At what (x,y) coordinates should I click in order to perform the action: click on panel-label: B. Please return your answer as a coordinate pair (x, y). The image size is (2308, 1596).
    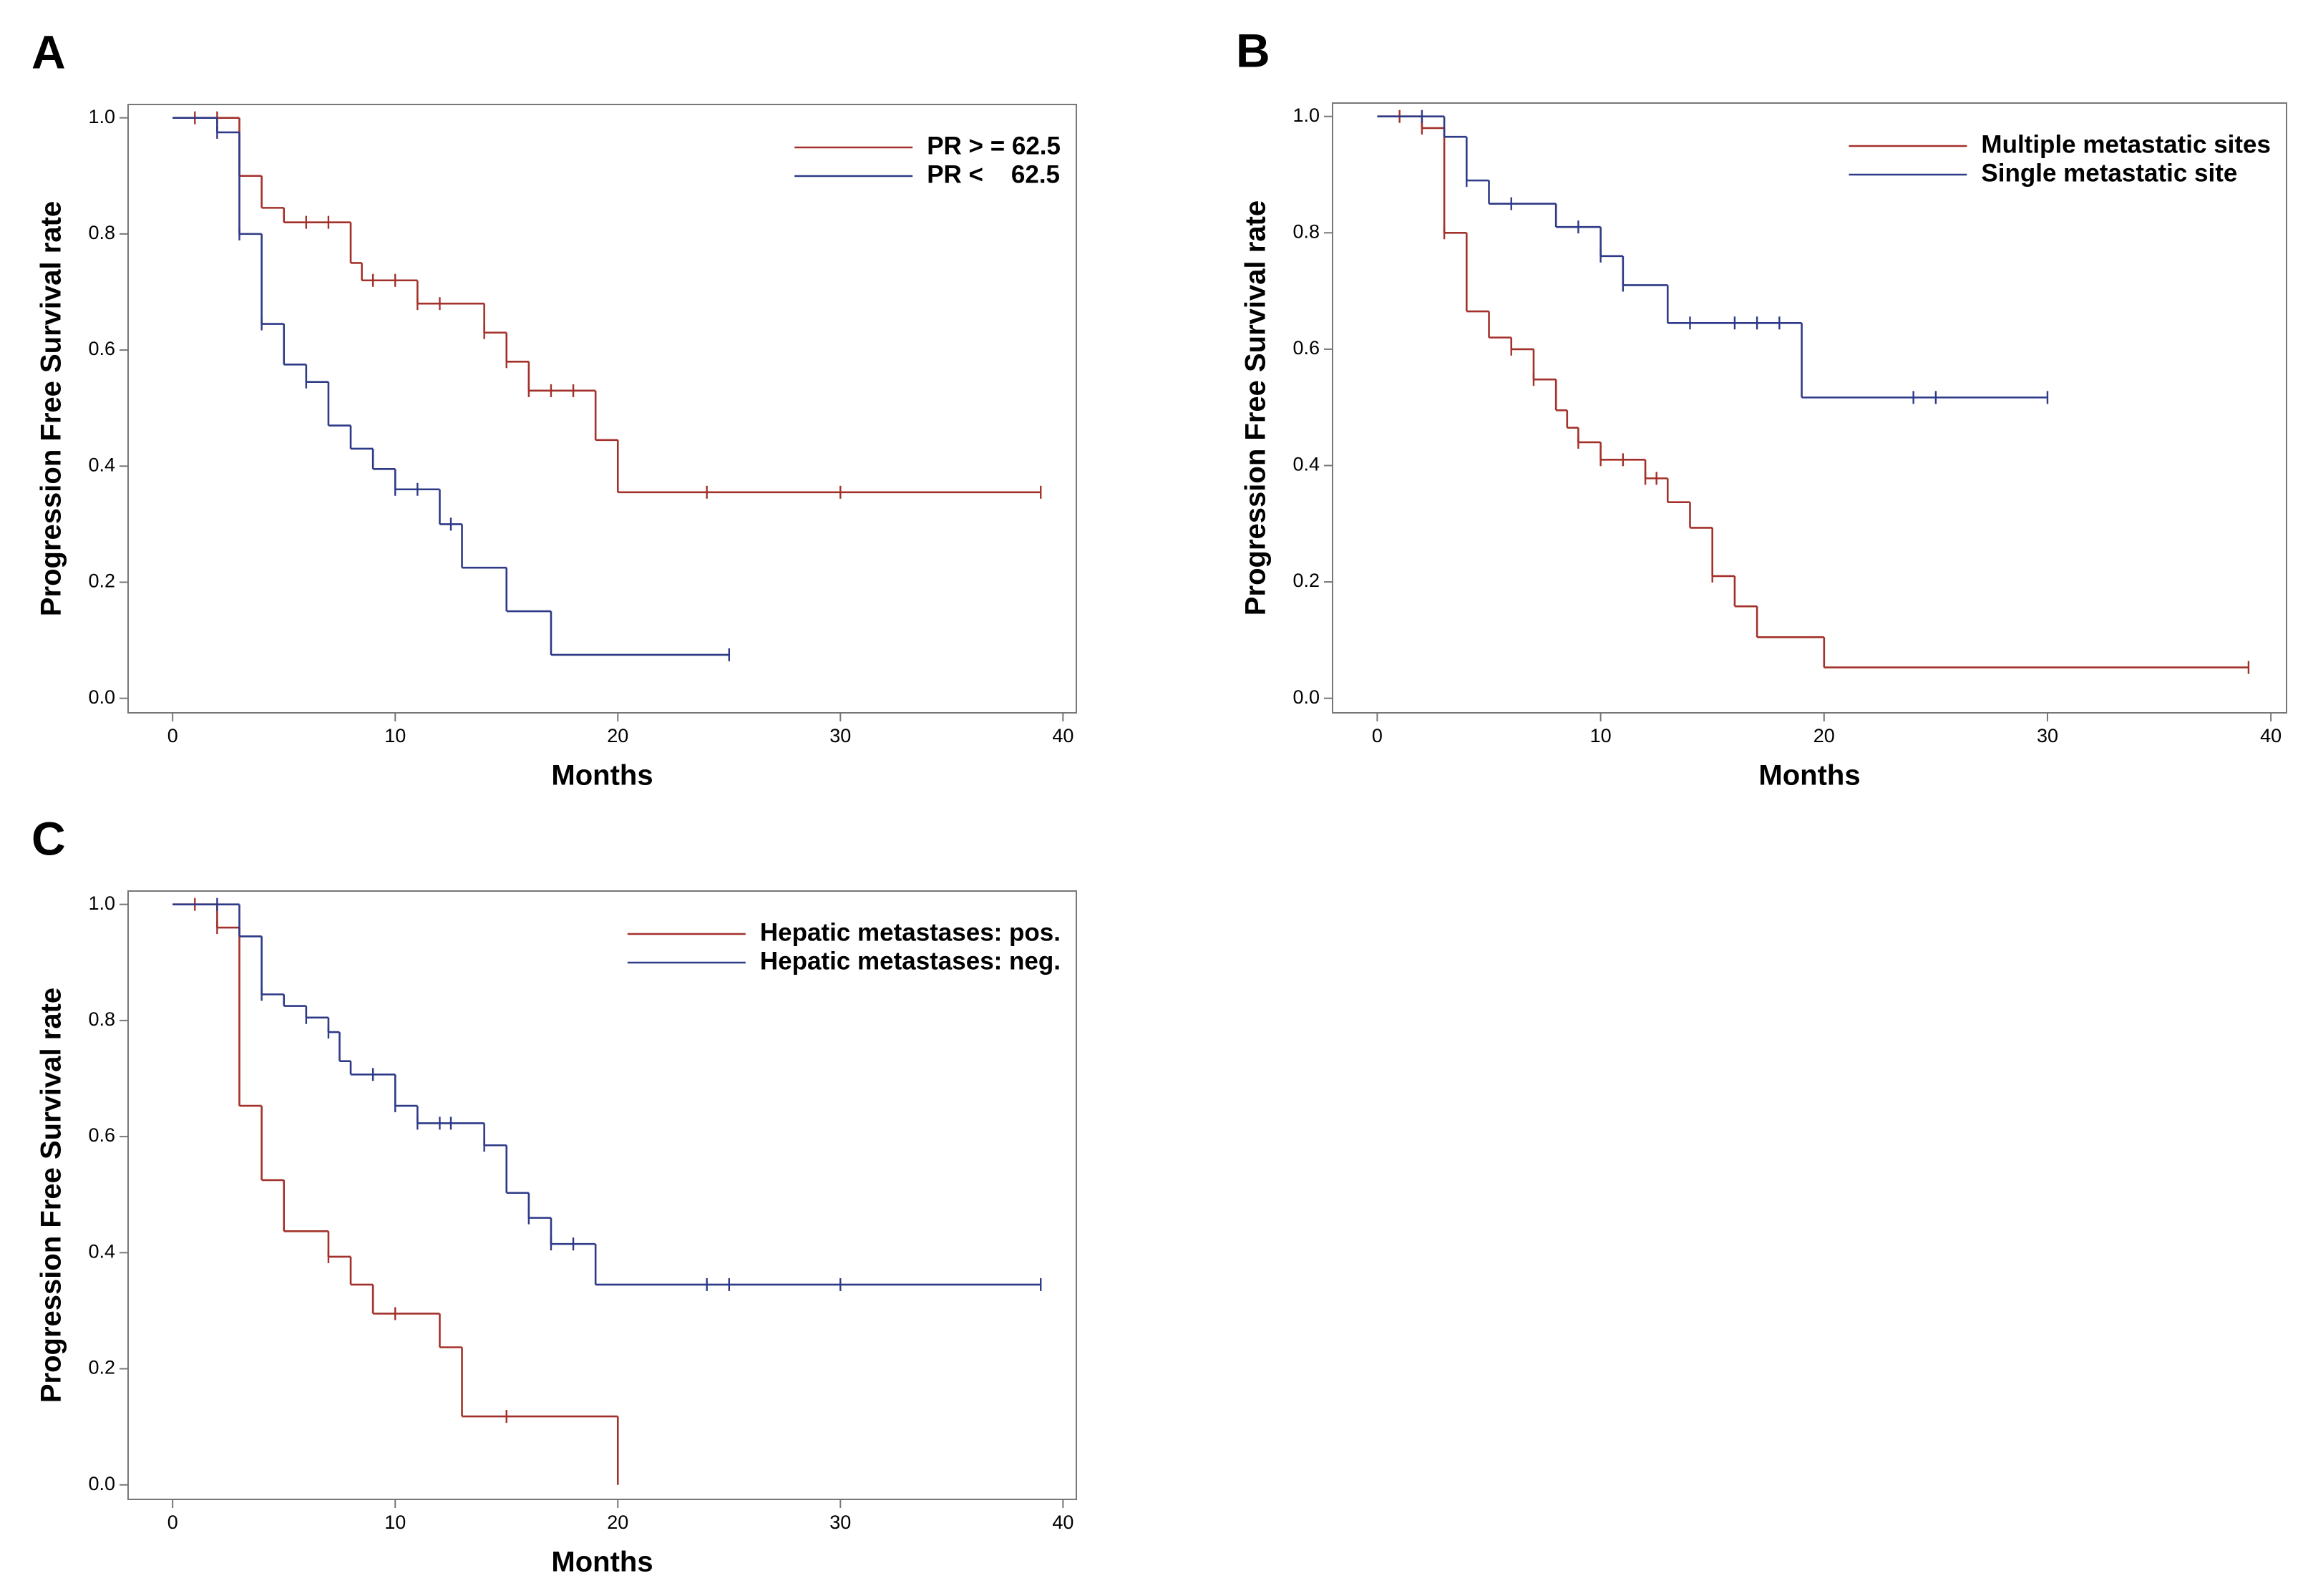
    Looking at the image, I should click on (1253, 50).